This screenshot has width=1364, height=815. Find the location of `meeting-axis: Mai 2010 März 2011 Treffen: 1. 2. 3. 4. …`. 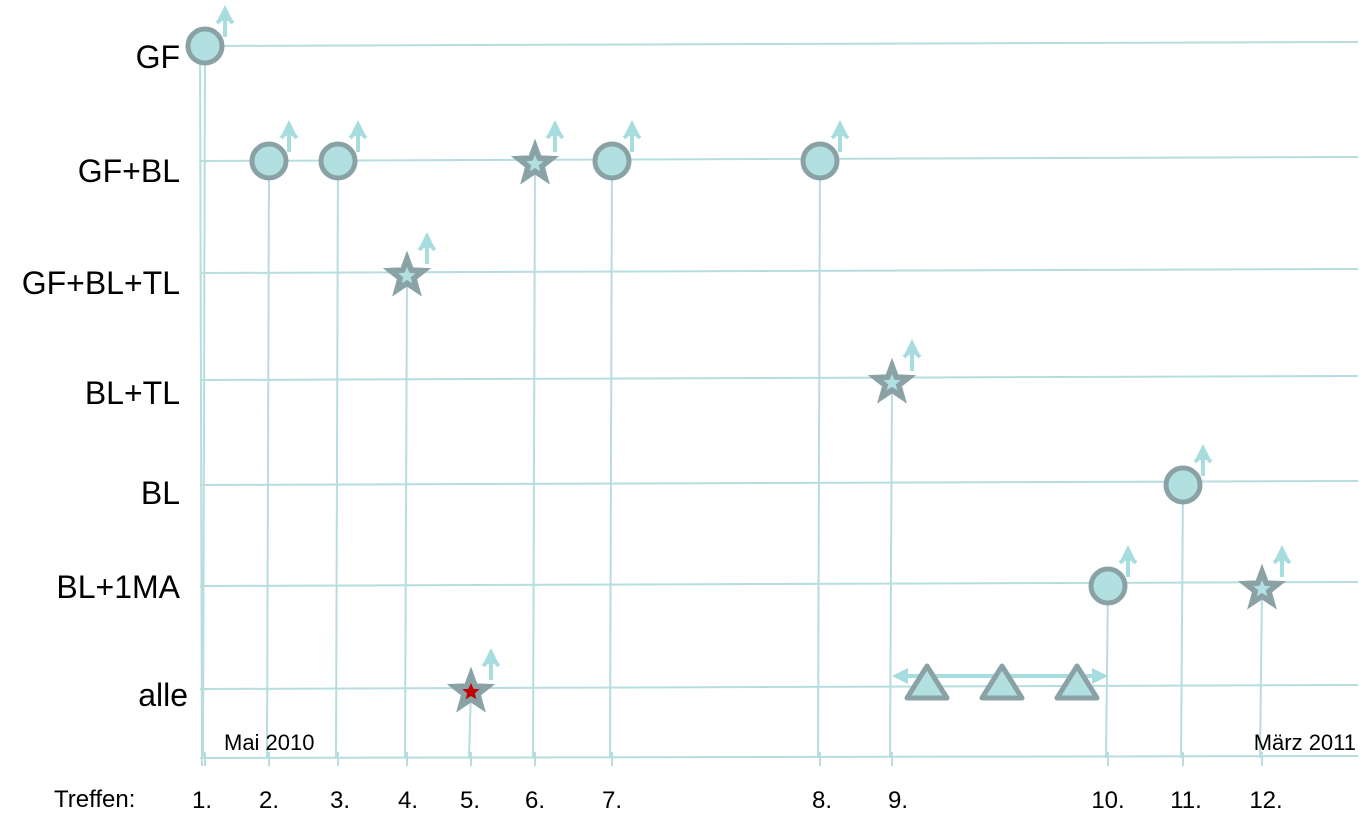

meeting-axis: Mai 2010 März 2011 Treffen: 1. 2. 3. 4. … is located at coordinates (705, 772).